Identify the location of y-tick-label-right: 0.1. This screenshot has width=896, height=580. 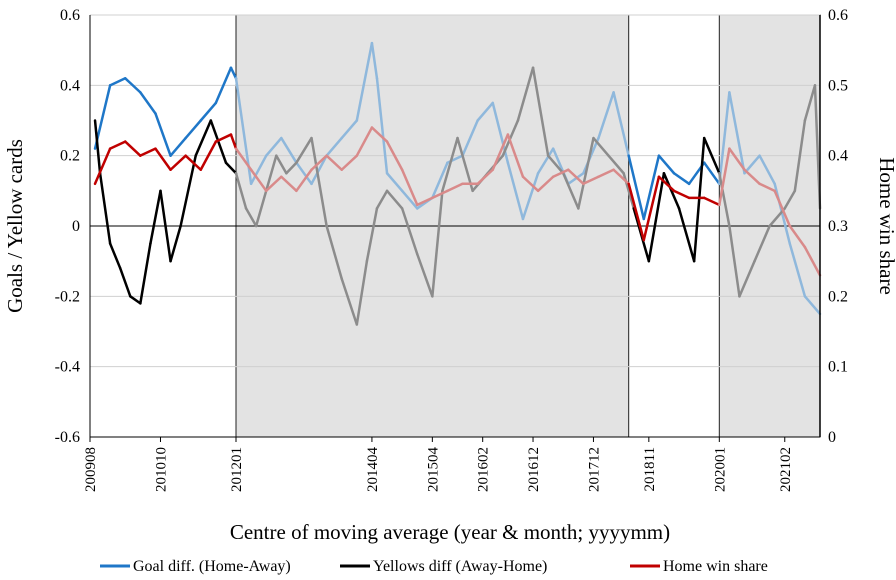
(838, 367).